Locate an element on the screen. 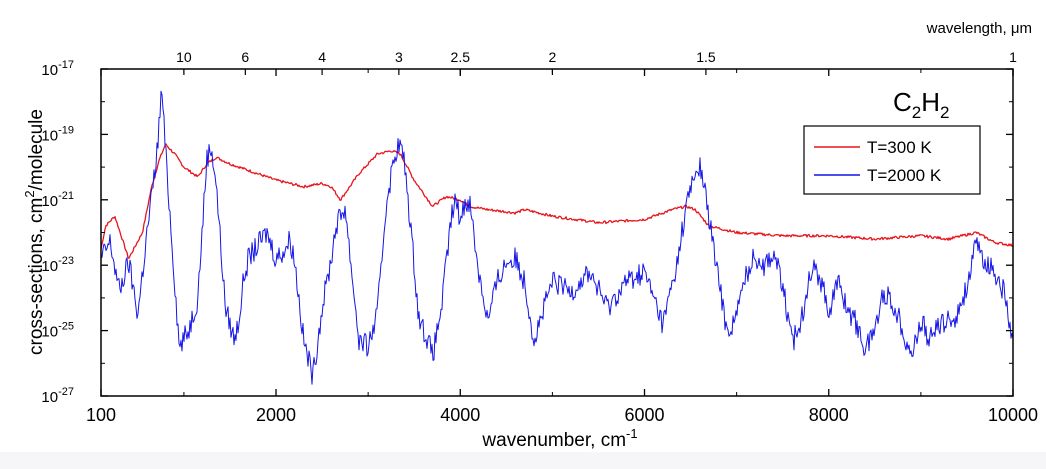 The image size is (1046, 469). x-axis-label: wavenumber, cm-1 is located at coordinates (559, 438).